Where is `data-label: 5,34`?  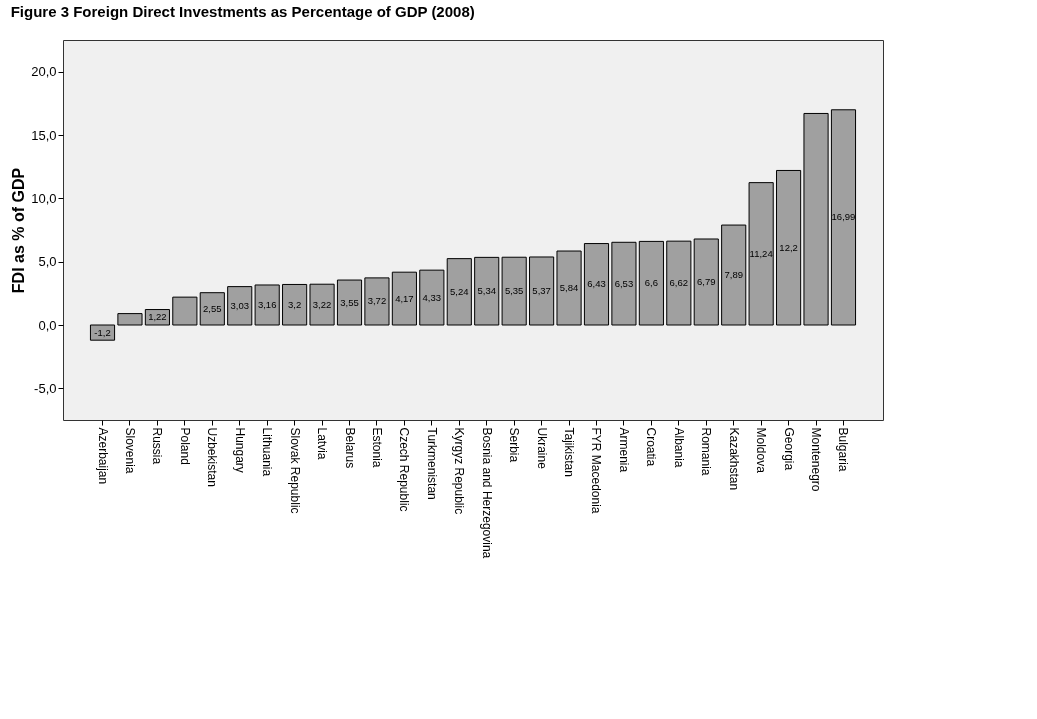 data-label: 5,34 is located at coordinates (486, 291).